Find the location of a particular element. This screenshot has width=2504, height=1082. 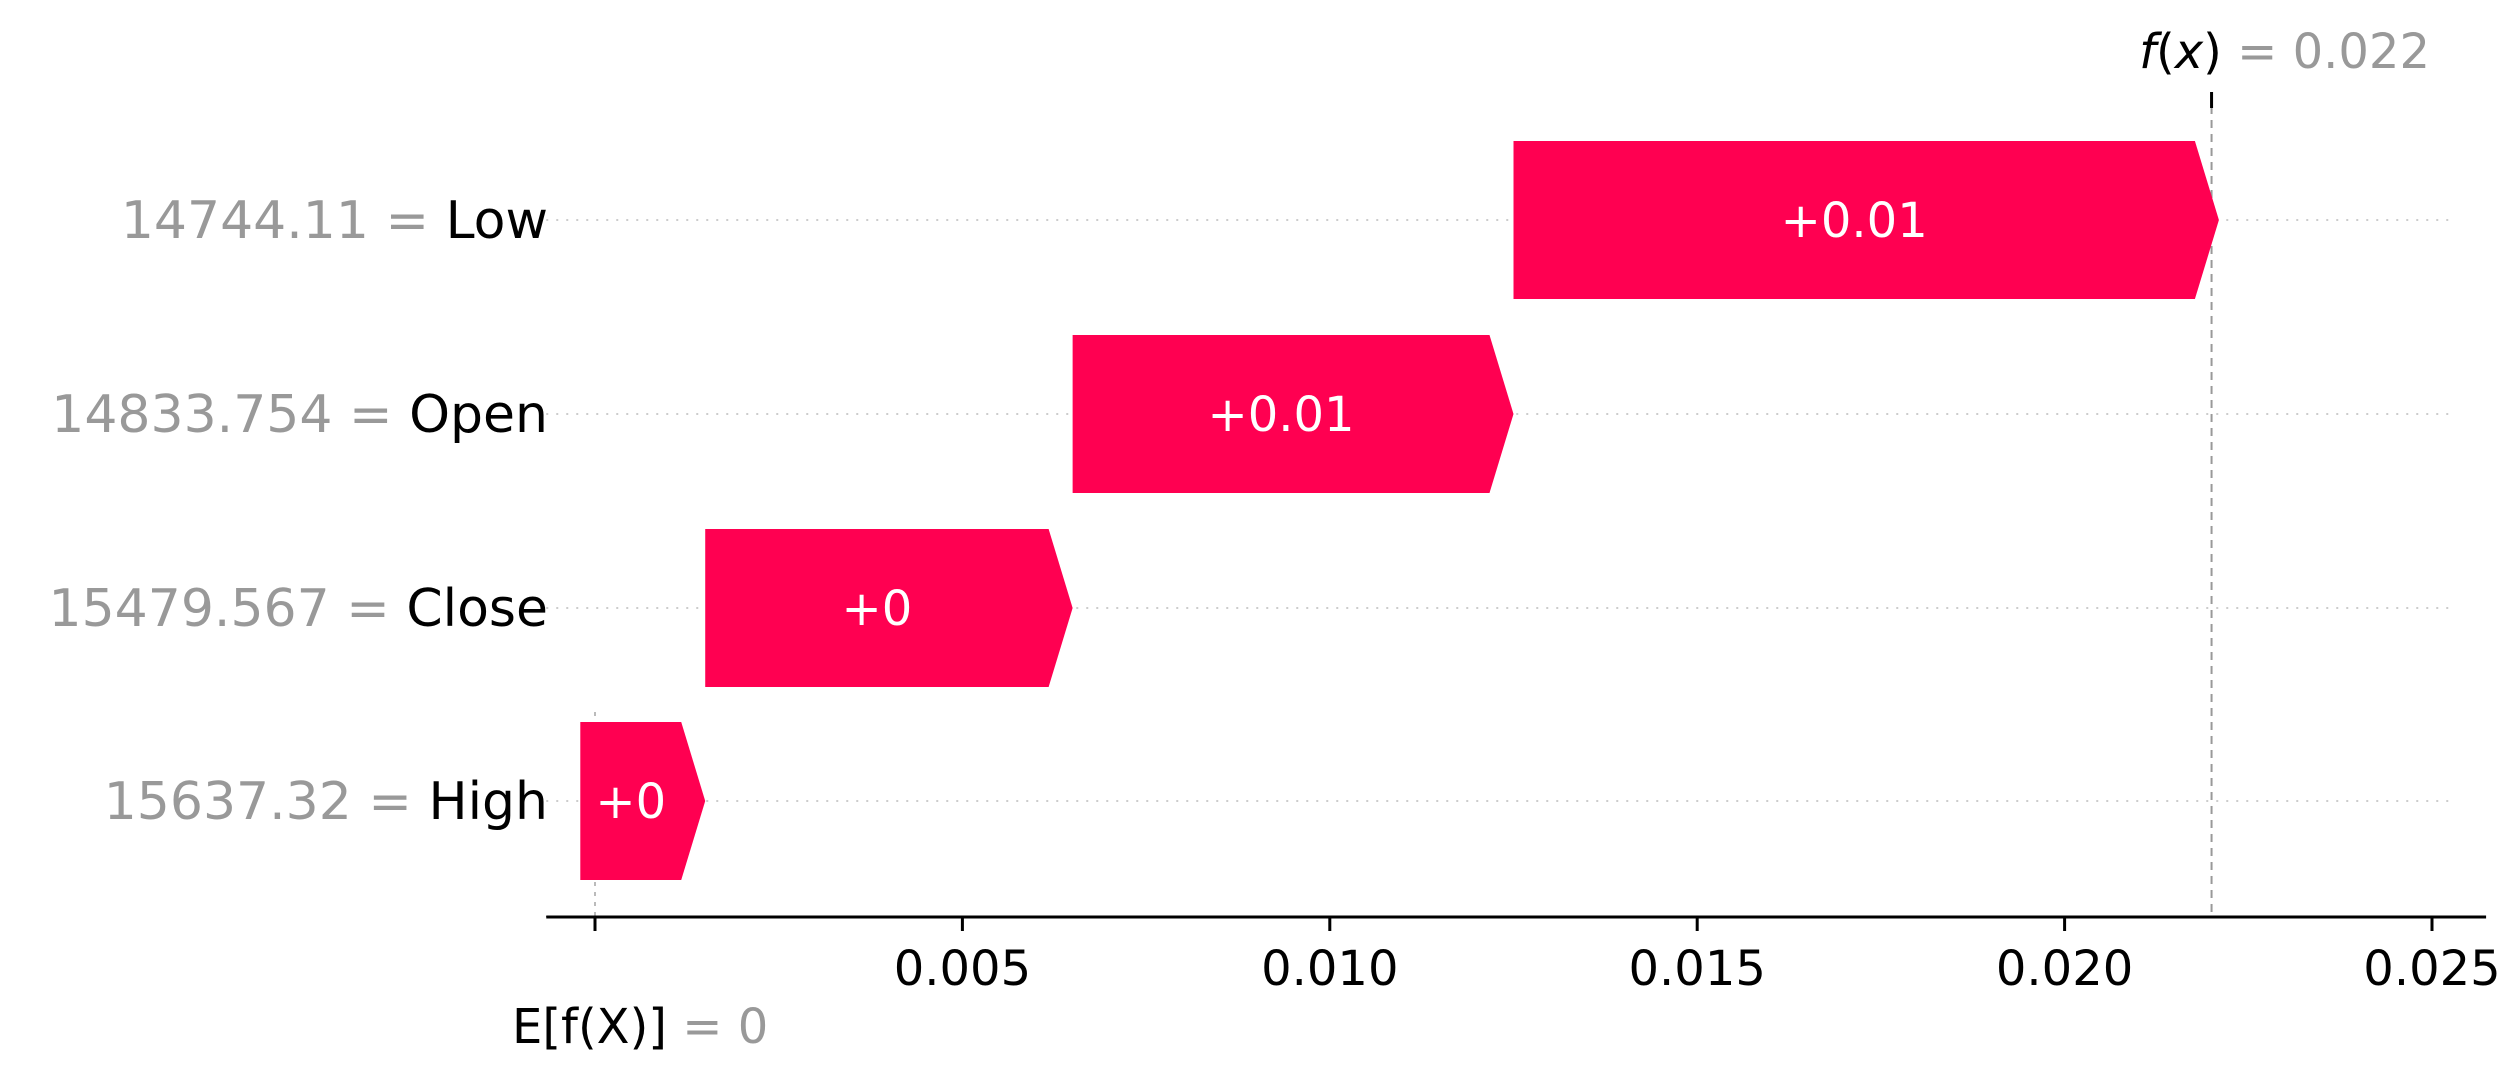

feature-value-high: 15637.32 is located at coordinates (228, 802).